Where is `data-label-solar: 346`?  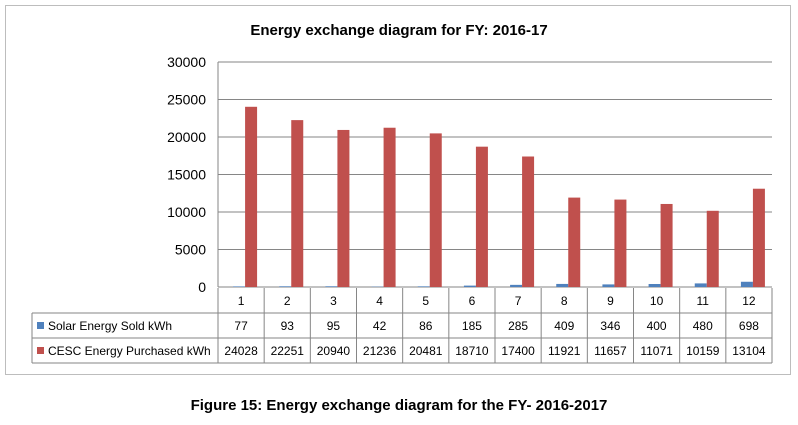
data-label-solar: 346 is located at coordinates (610, 326).